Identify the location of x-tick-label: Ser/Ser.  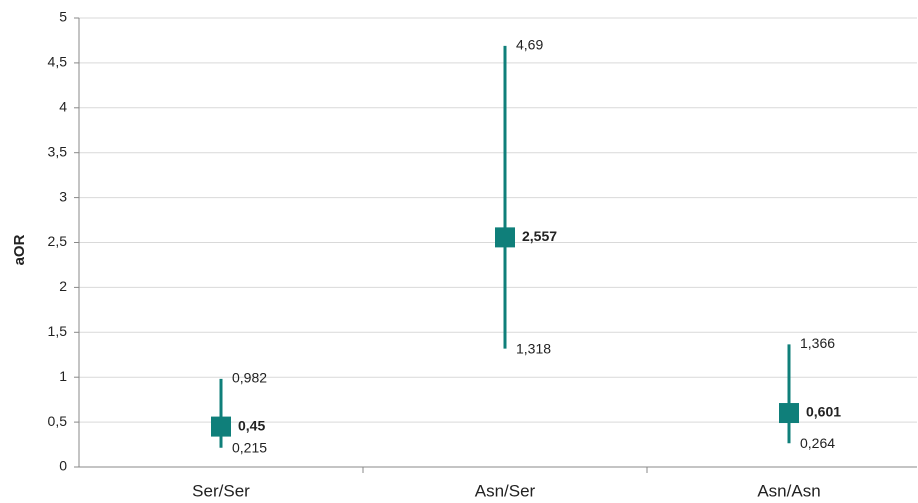
(221, 490).